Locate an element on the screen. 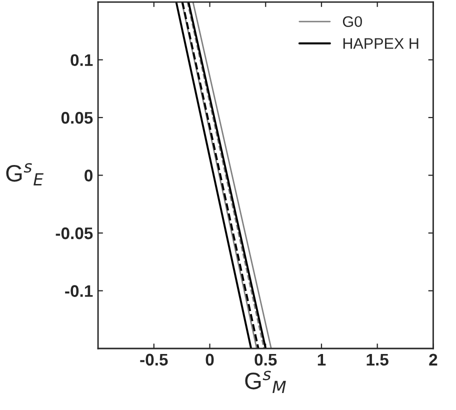 The height and width of the screenshot is (410, 456). x-tick-label: 2 is located at coordinates (433, 360).